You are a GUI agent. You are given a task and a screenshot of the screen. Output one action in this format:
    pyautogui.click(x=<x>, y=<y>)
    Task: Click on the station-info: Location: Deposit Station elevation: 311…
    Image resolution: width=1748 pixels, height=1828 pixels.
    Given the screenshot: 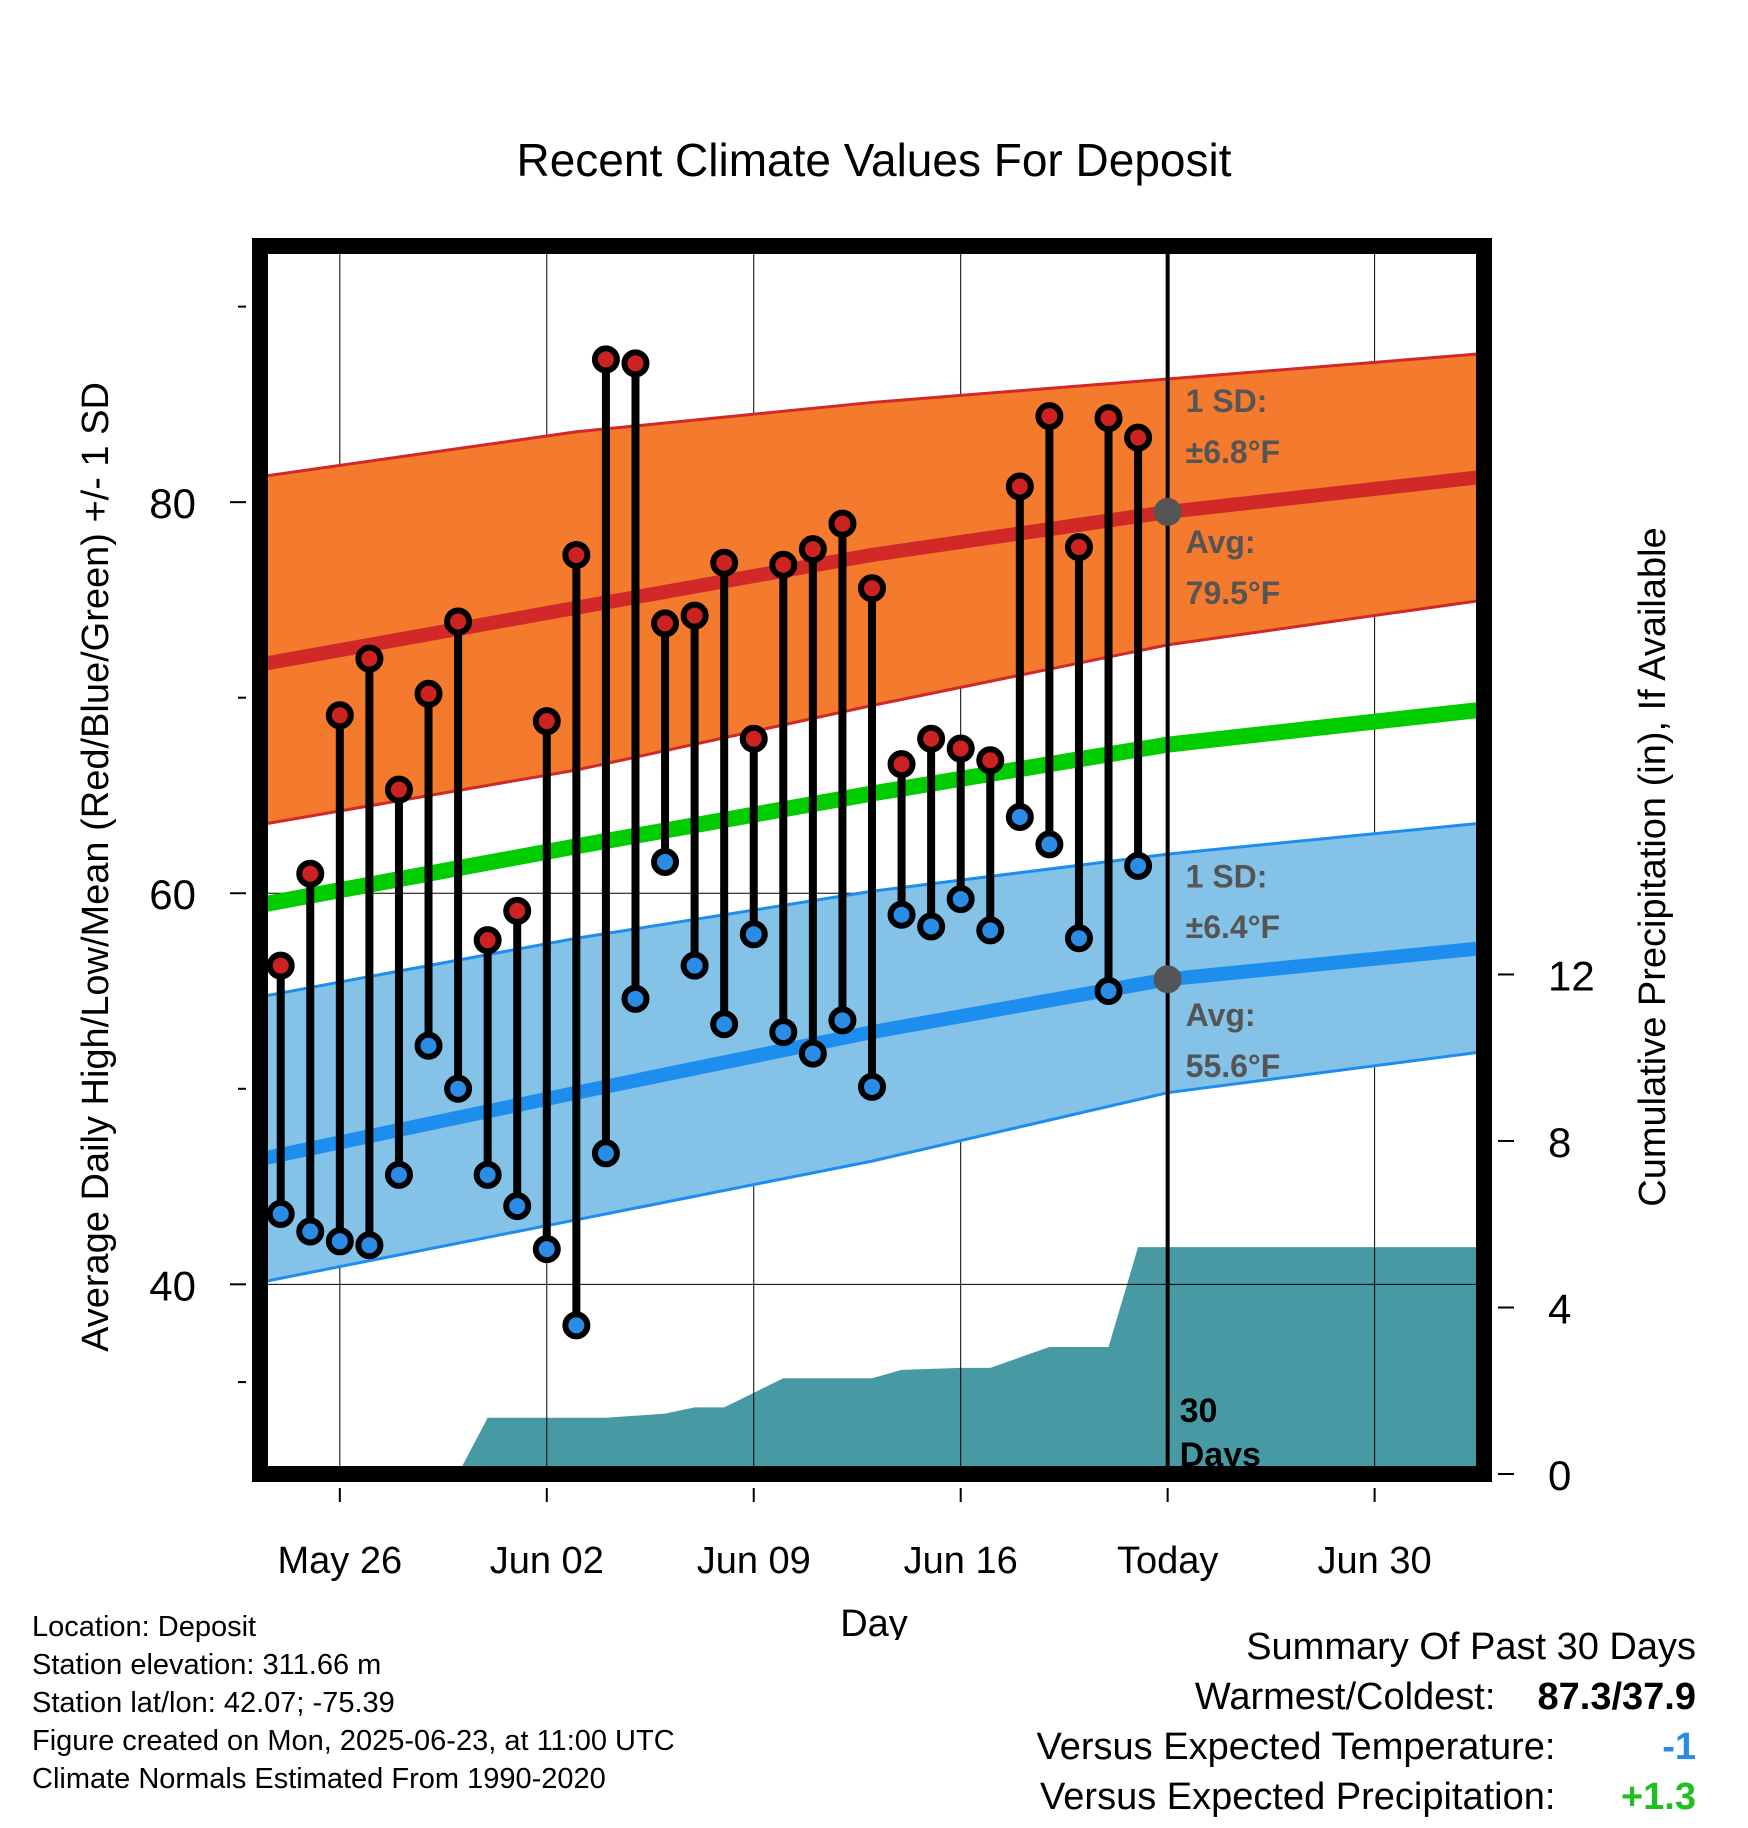 What is the action you would take?
    pyautogui.click(x=353, y=1703)
    